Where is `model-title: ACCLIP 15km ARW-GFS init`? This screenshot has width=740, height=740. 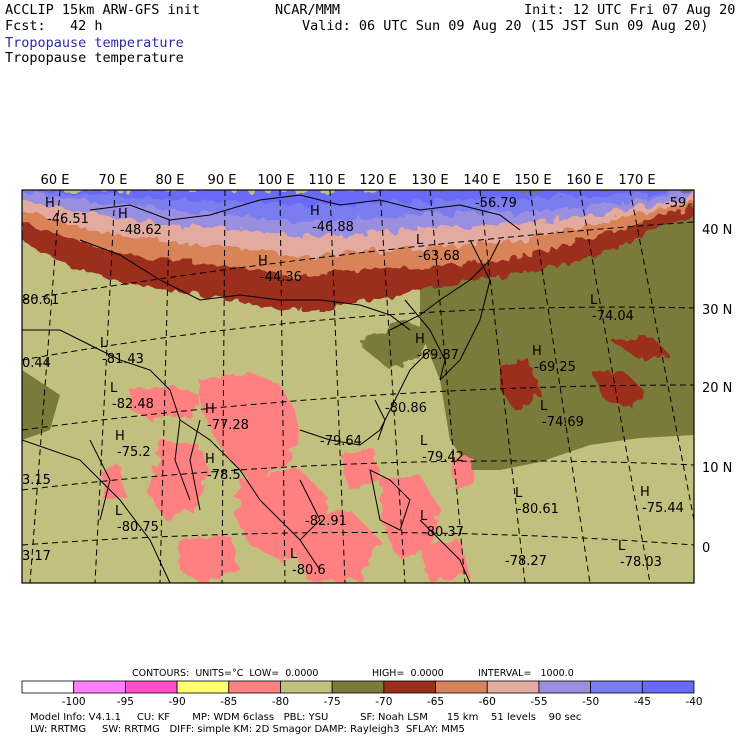
model-title: ACCLIP 15km ARW-GFS init is located at coordinates (103, 10).